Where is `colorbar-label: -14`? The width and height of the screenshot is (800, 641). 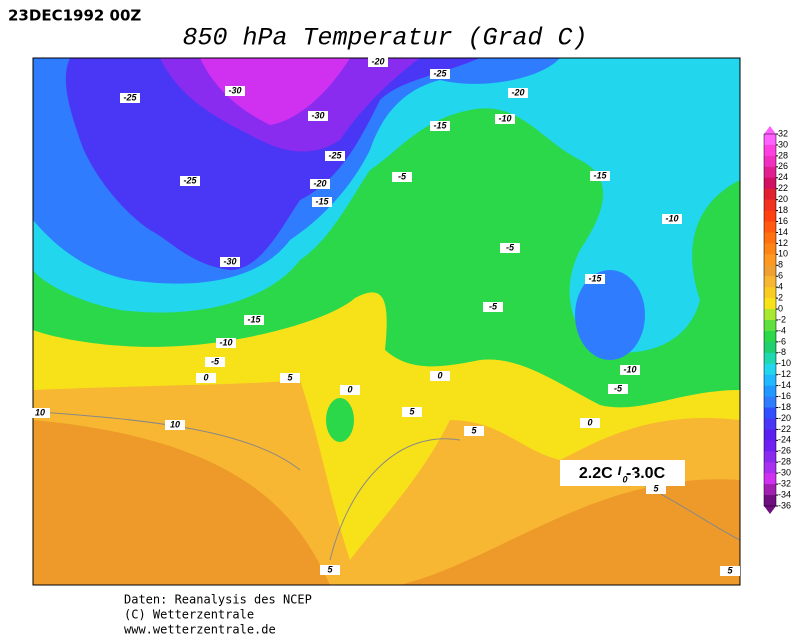 colorbar-label: -14 is located at coordinates (784, 385).